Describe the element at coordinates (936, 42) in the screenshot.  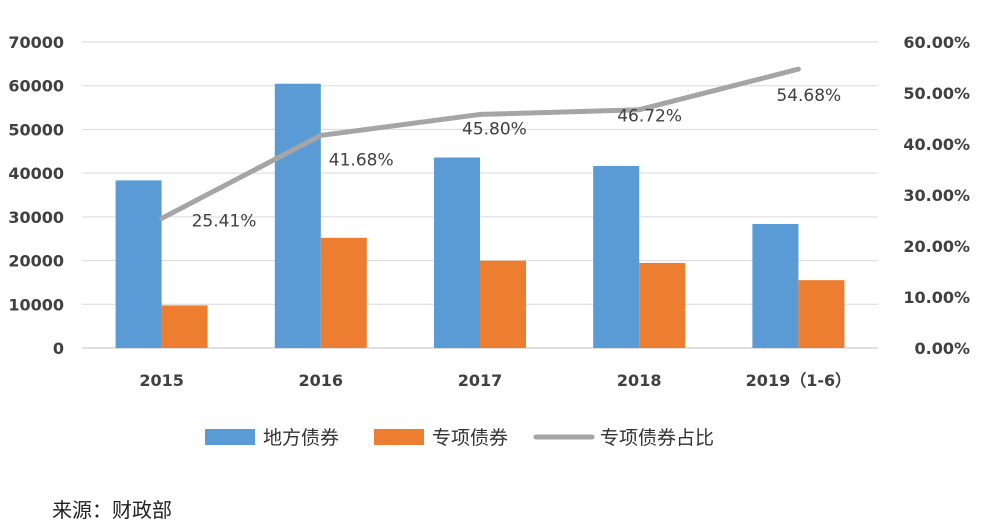
I see `right-tick-label: 60.00%` at that location.